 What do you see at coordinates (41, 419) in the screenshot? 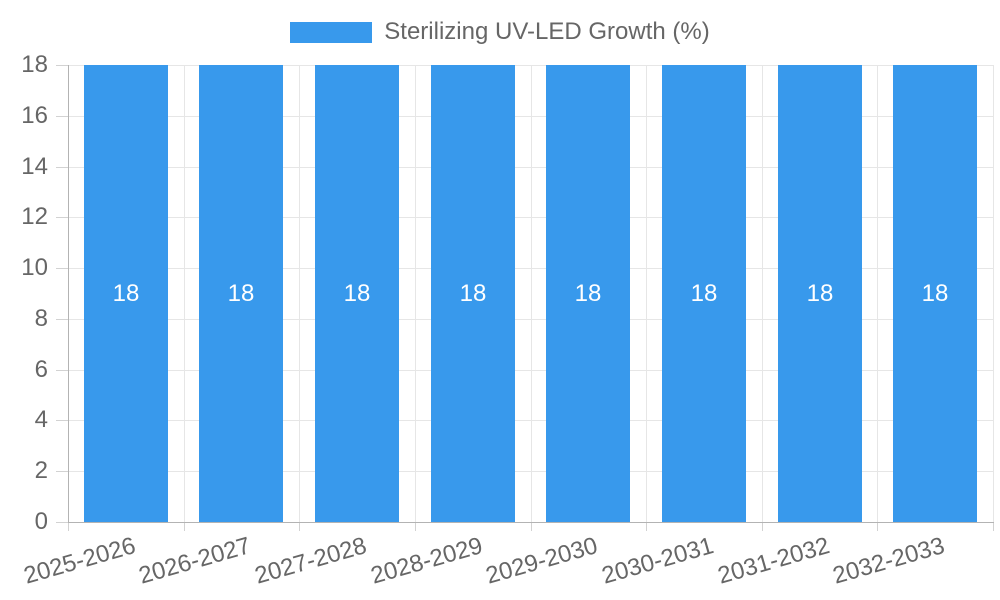
I see `y-tick-label: 4` at bounding box center [41, 419].